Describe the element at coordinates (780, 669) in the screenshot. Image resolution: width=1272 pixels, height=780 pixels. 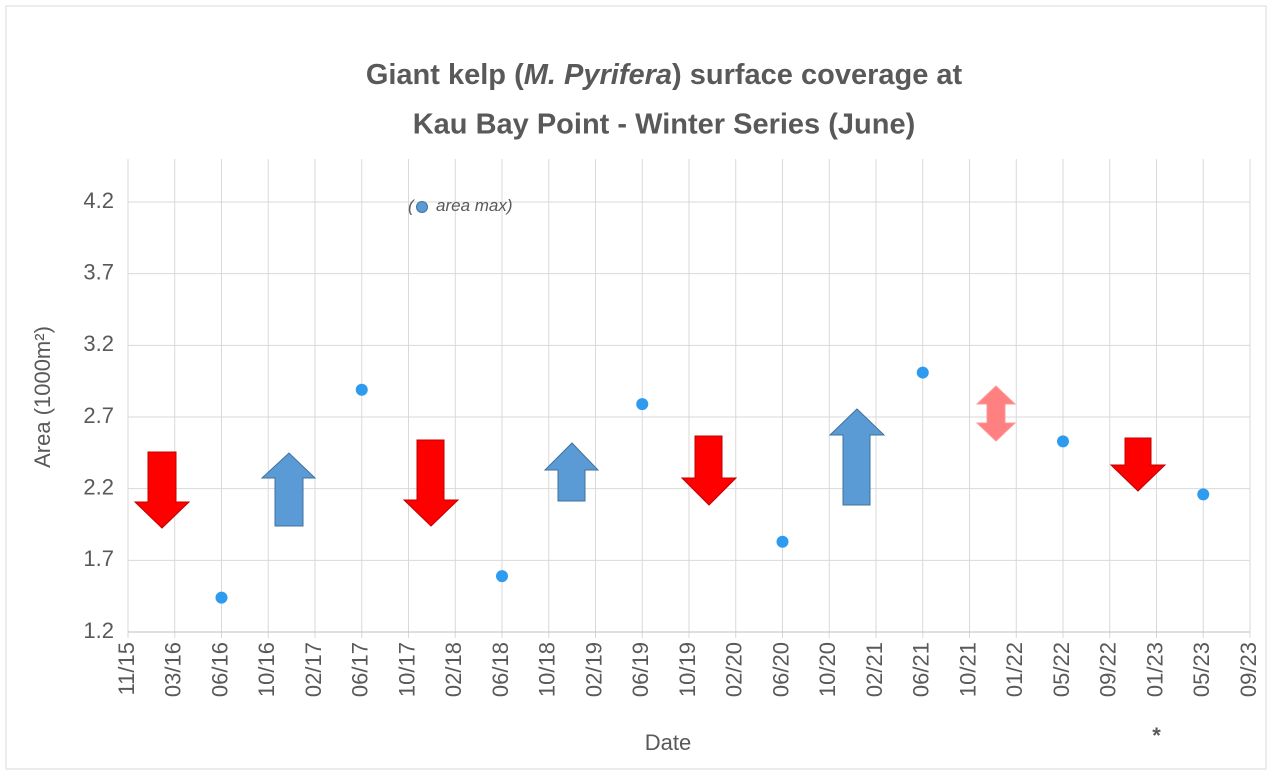
I see `x-tick-label: 06/20` at that location.